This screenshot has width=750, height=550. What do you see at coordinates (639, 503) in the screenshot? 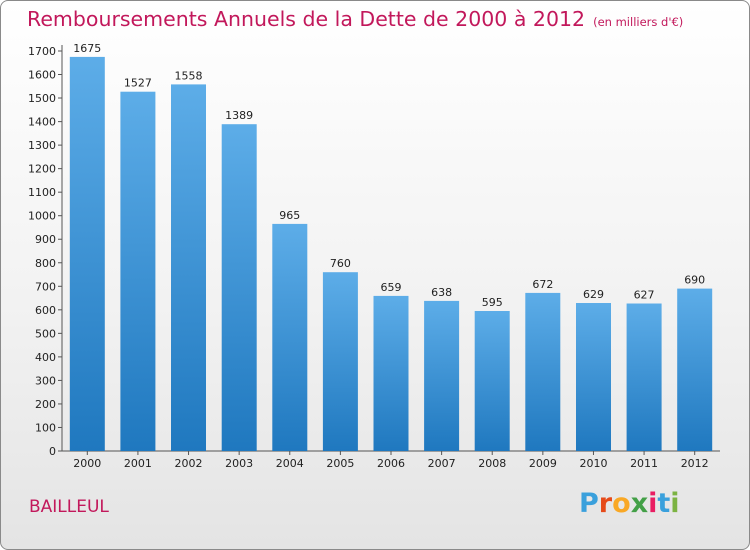
I see `logo-letter: x` at bounding box center [639, 503].